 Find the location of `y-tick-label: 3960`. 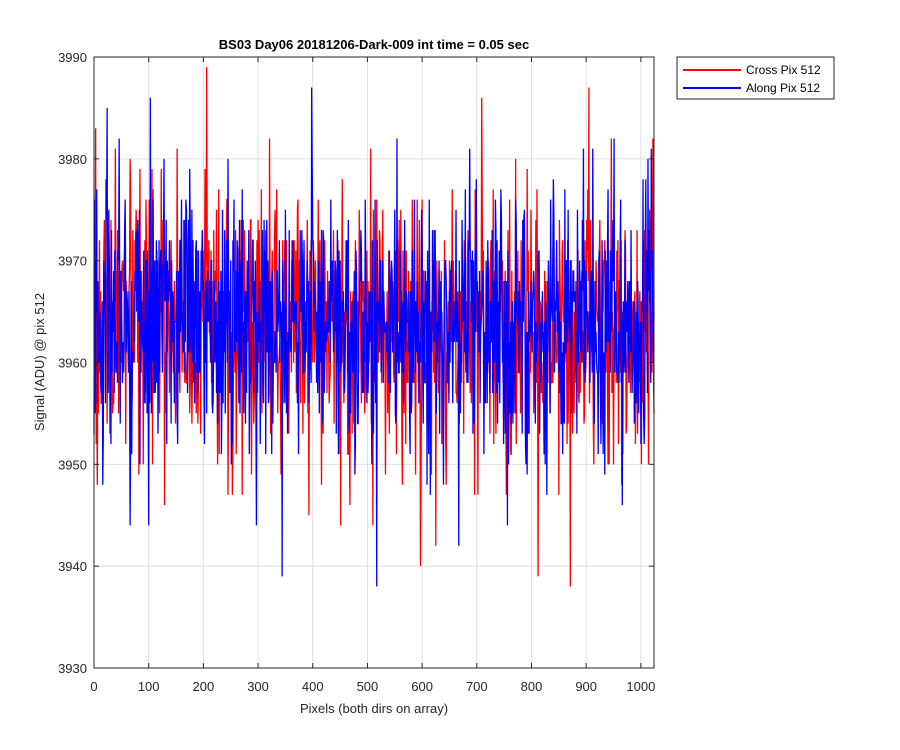

y-tick-label: 3960 is located at coordinates (72, 363).